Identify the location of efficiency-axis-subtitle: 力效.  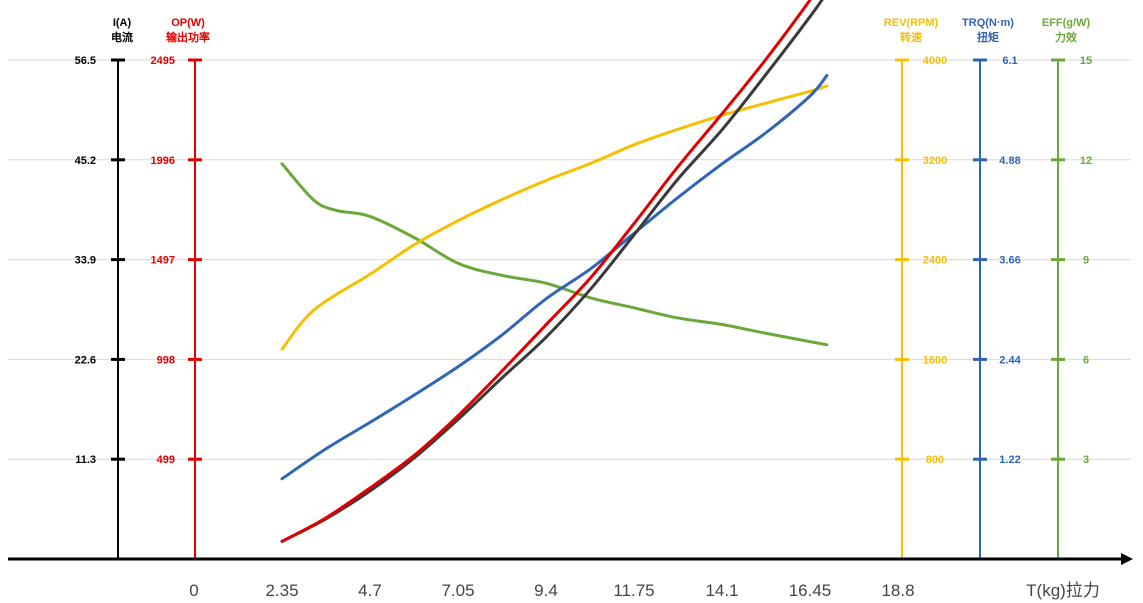
(1066, 37).